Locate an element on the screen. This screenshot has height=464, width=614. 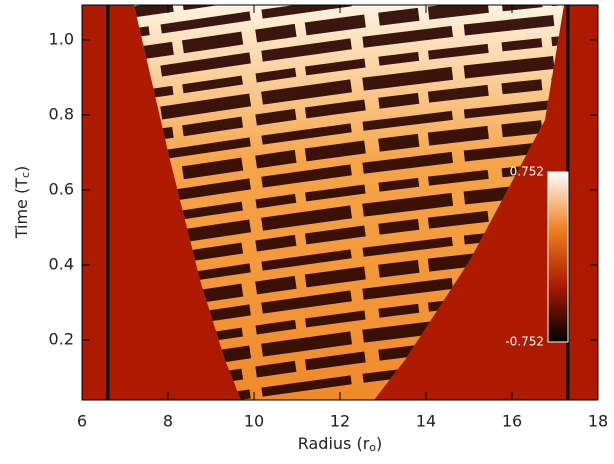
y-axis-label: Time (Tc) is located at coordinates (22, 203).